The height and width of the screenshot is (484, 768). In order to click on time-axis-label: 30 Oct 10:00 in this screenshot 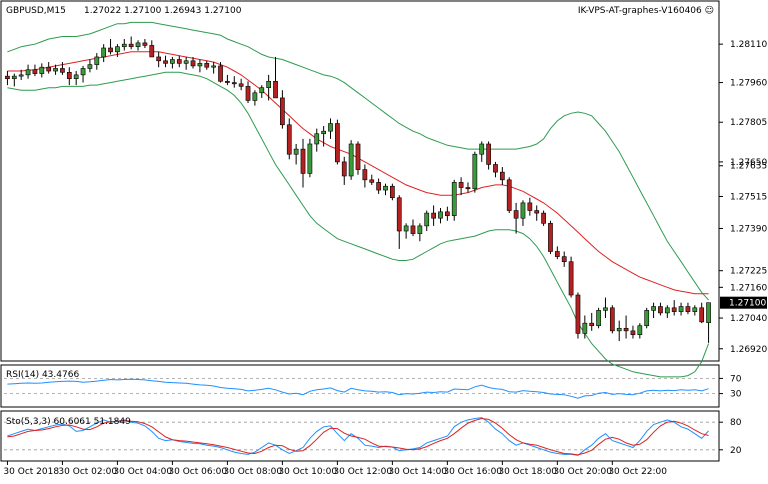, I will do `click(307, 472)`.